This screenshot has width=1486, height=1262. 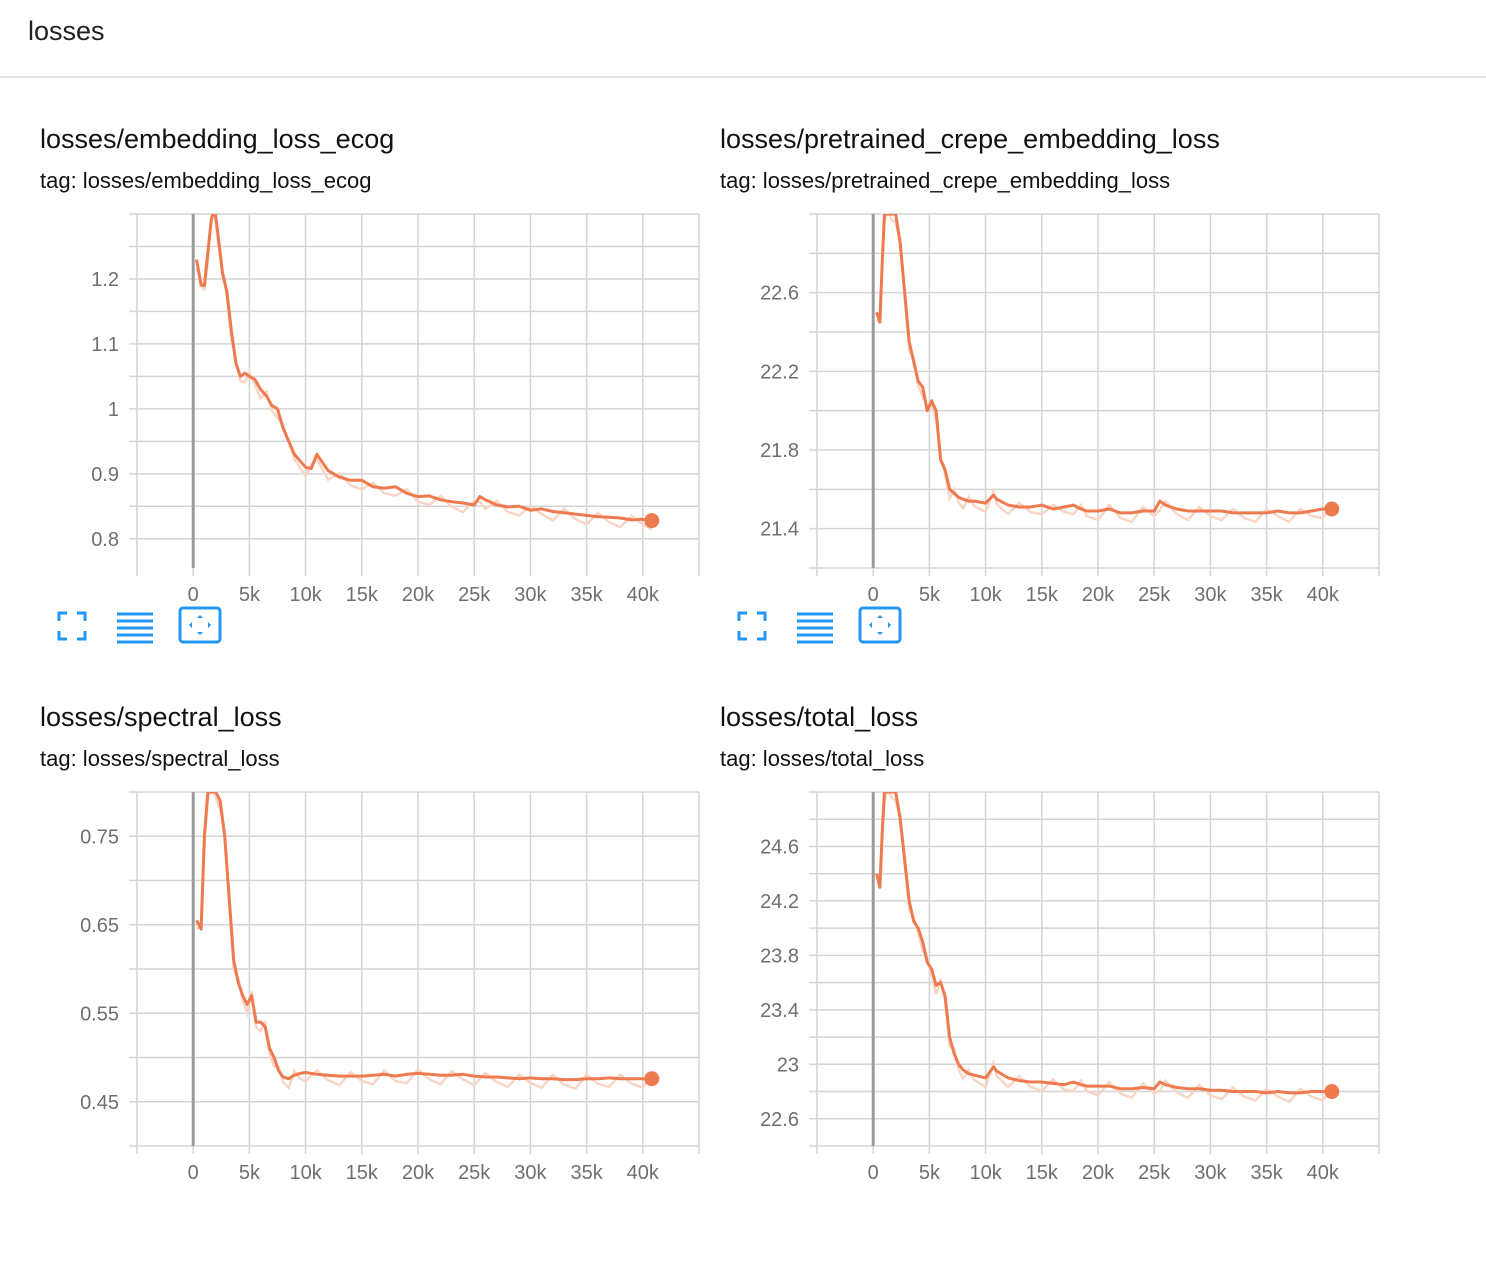 I want to click on card-title: losses/total_loss, so click(x=819, y=717).